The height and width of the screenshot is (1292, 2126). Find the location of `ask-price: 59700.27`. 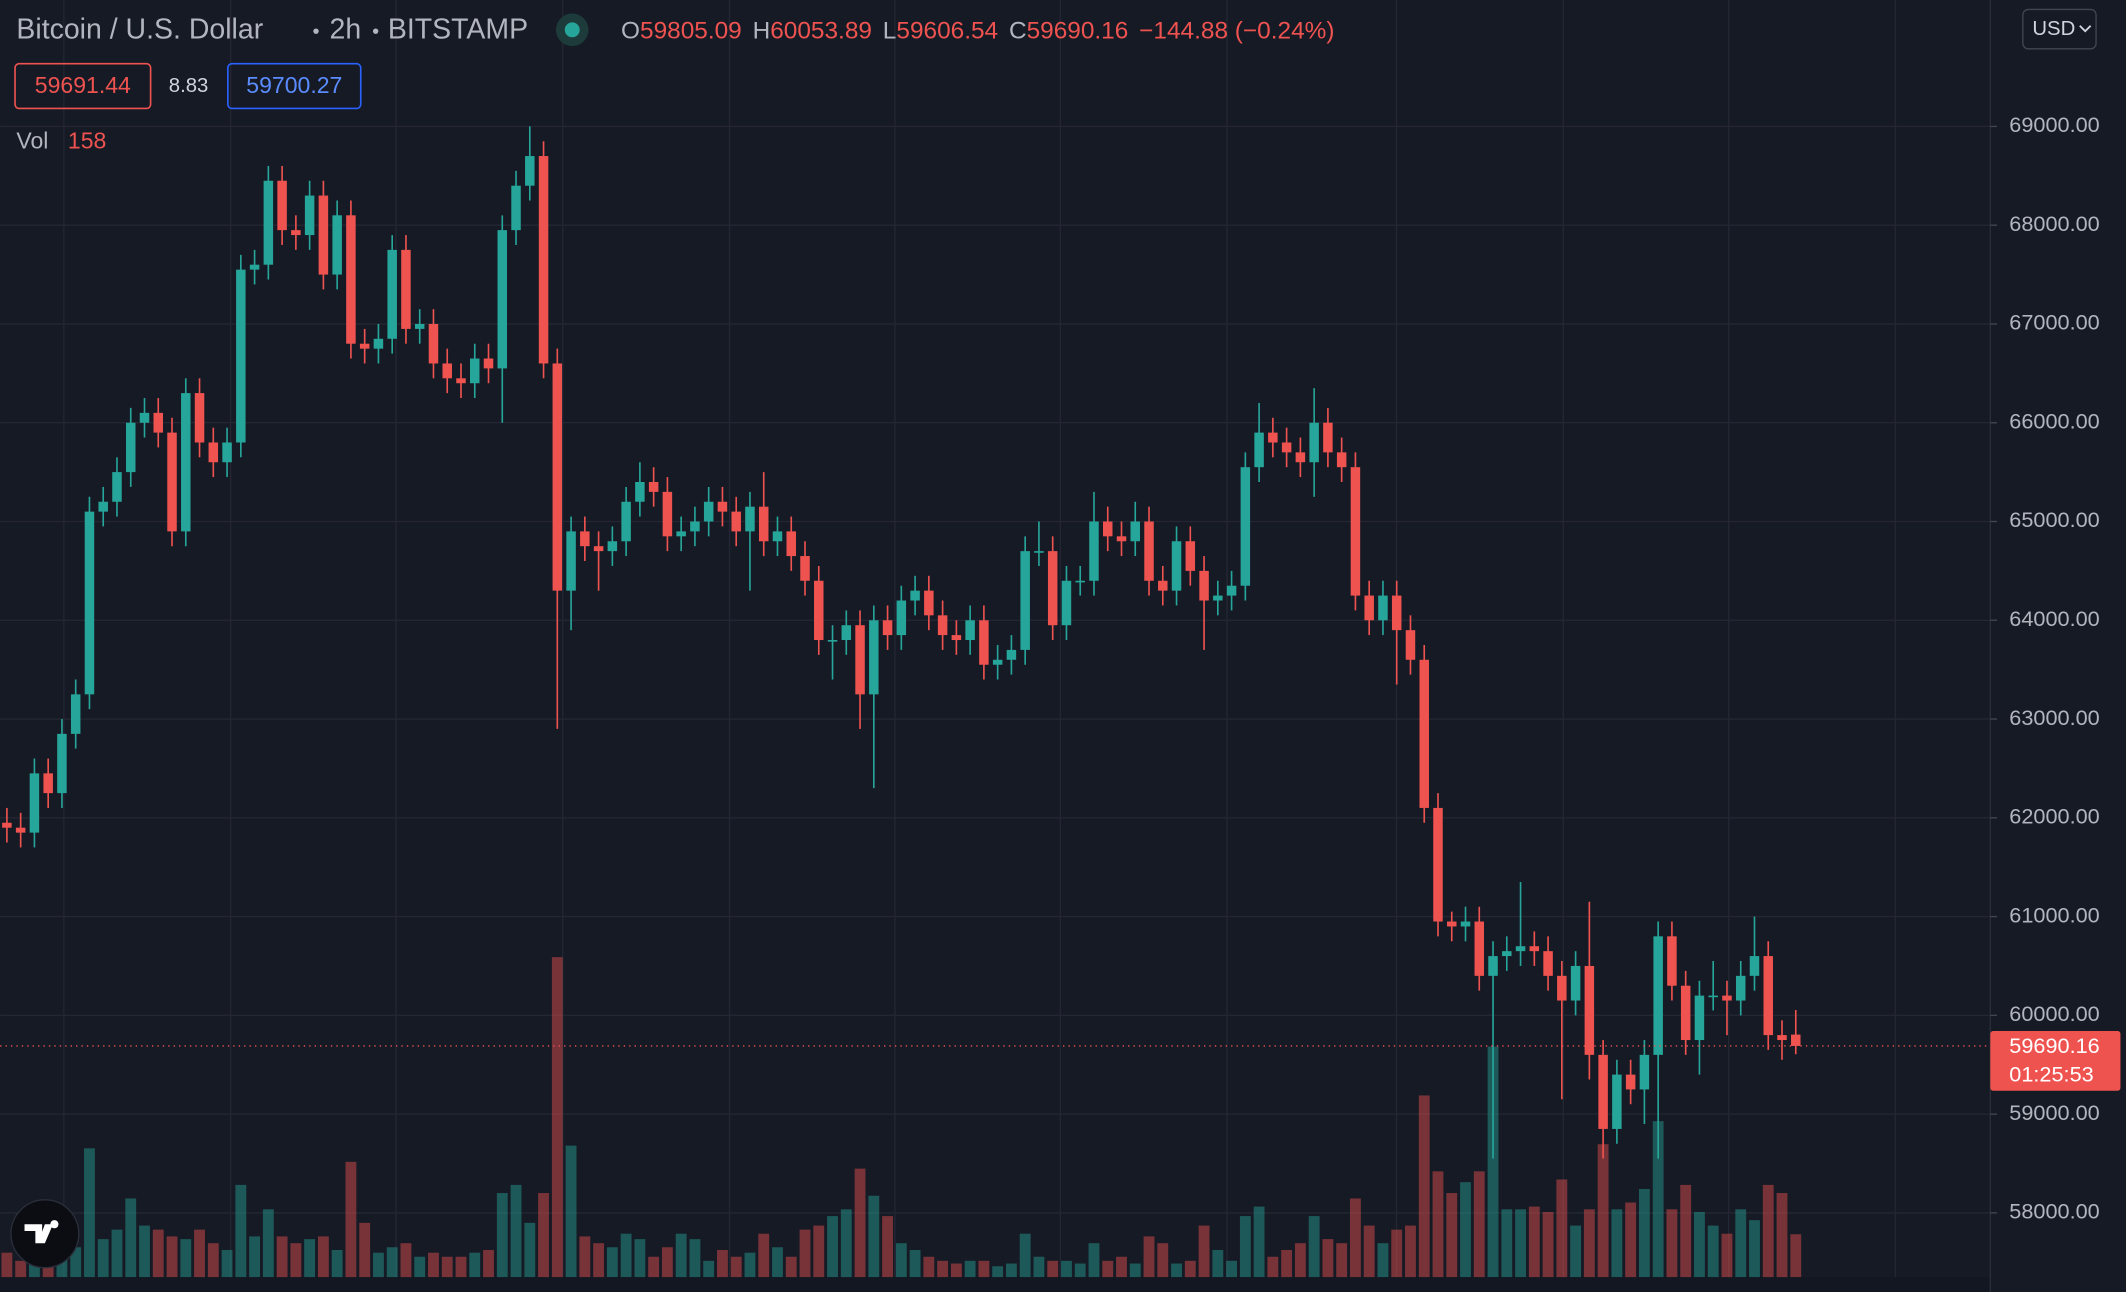

ask-price: 59700.27 is located at coordinates (294, 85).